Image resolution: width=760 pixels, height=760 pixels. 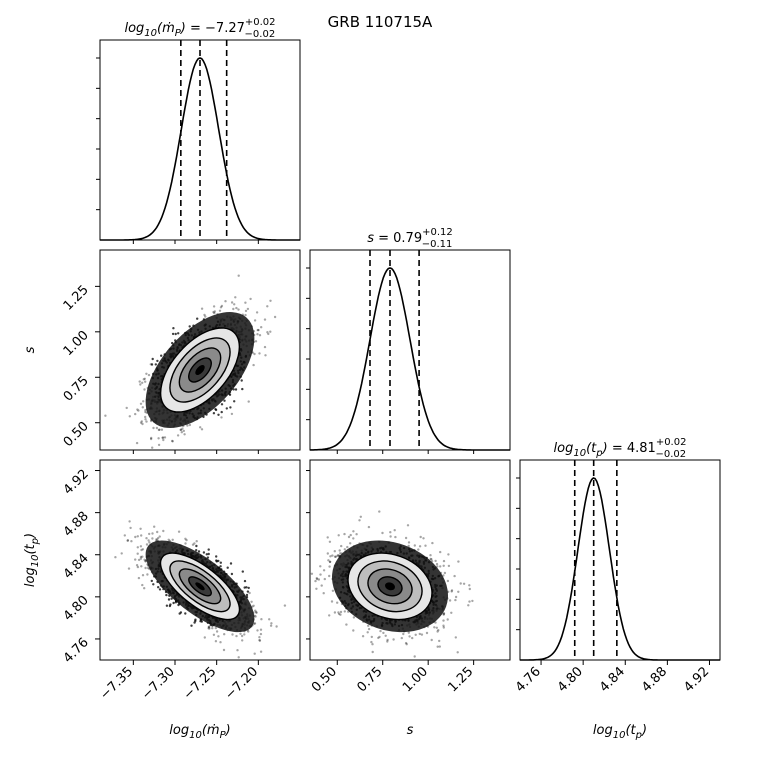 I want to click on hist-frame-s, so click(x=410, y=350).